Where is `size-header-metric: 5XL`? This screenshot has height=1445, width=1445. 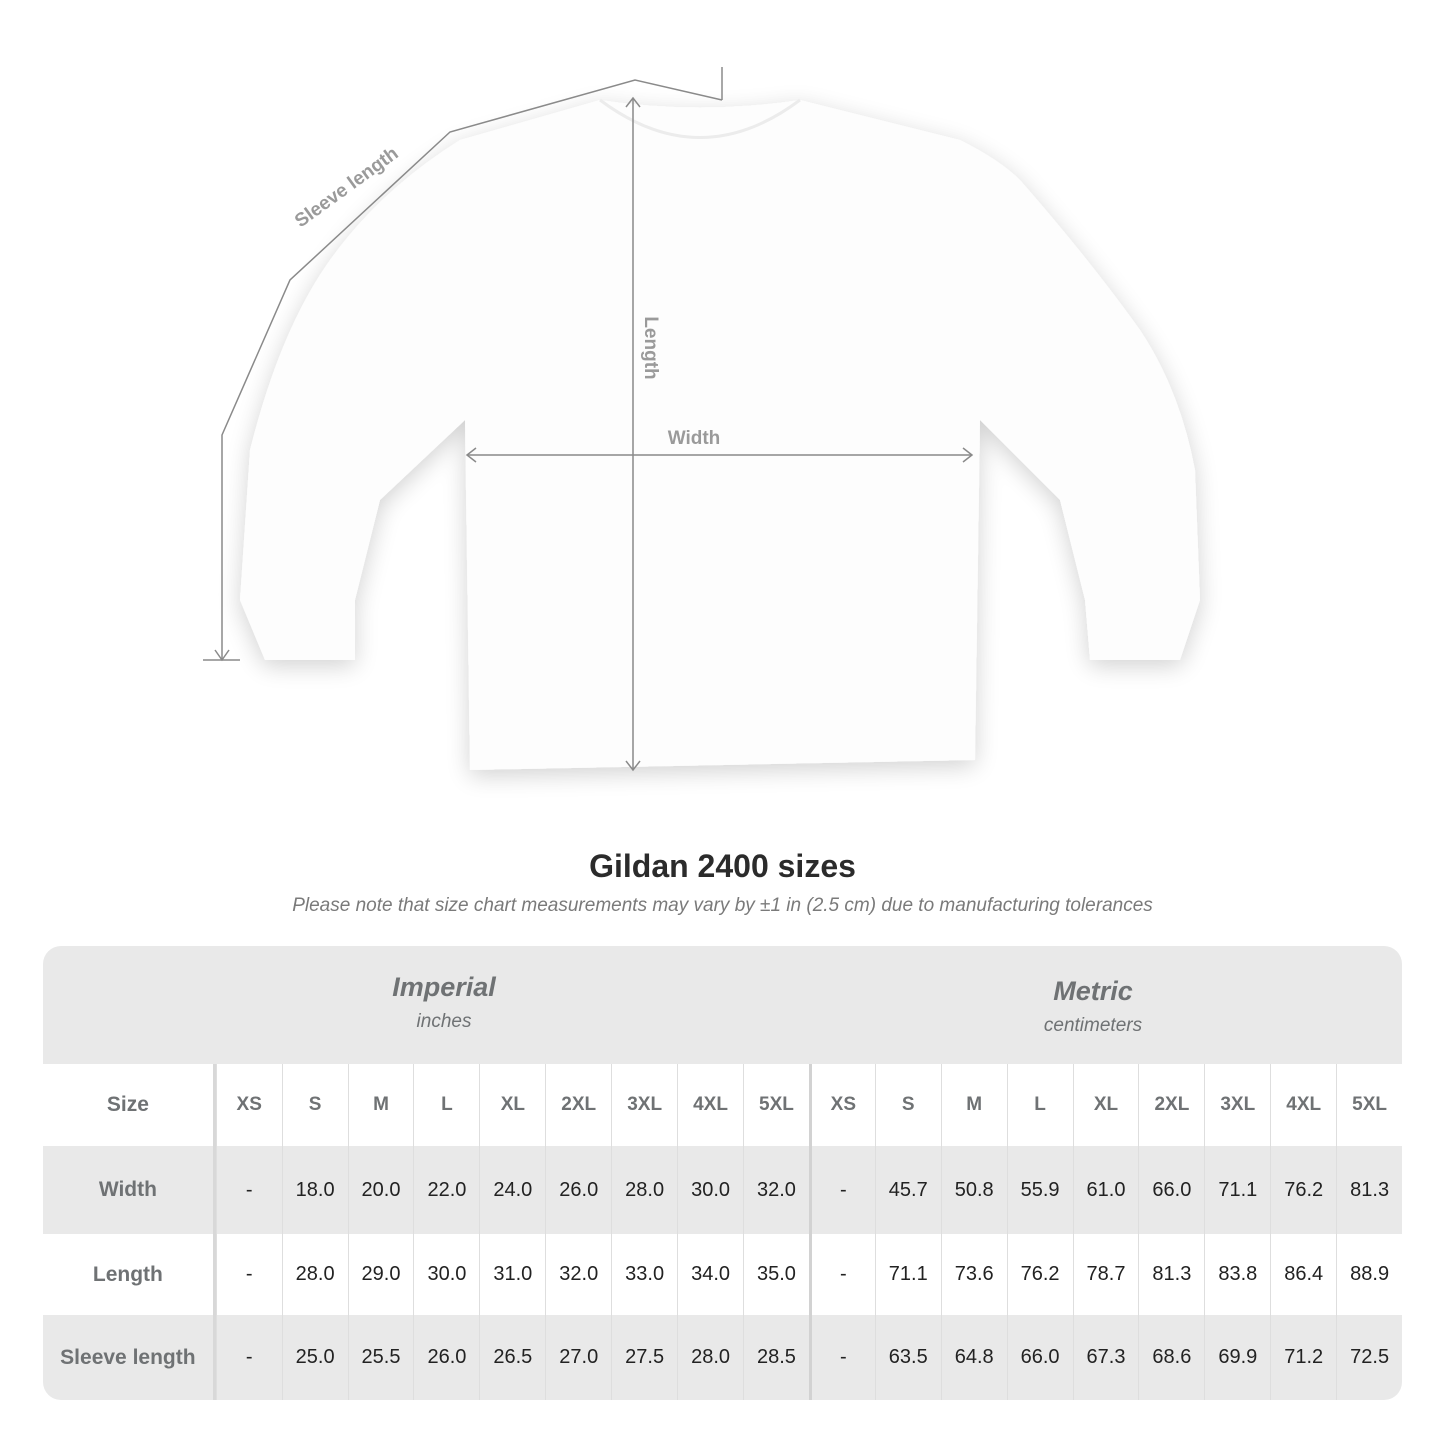
size-header-metric: 5XL is located at coordinates (1369, 1105).